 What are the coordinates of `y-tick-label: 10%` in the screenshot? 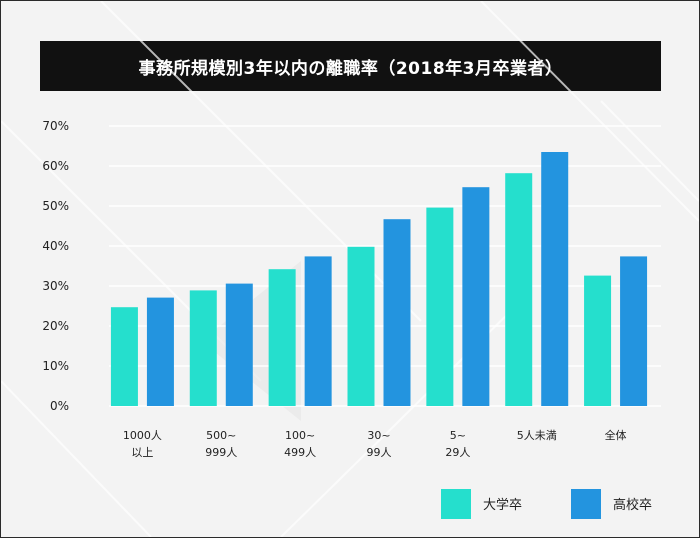 It's located at (55, 366).